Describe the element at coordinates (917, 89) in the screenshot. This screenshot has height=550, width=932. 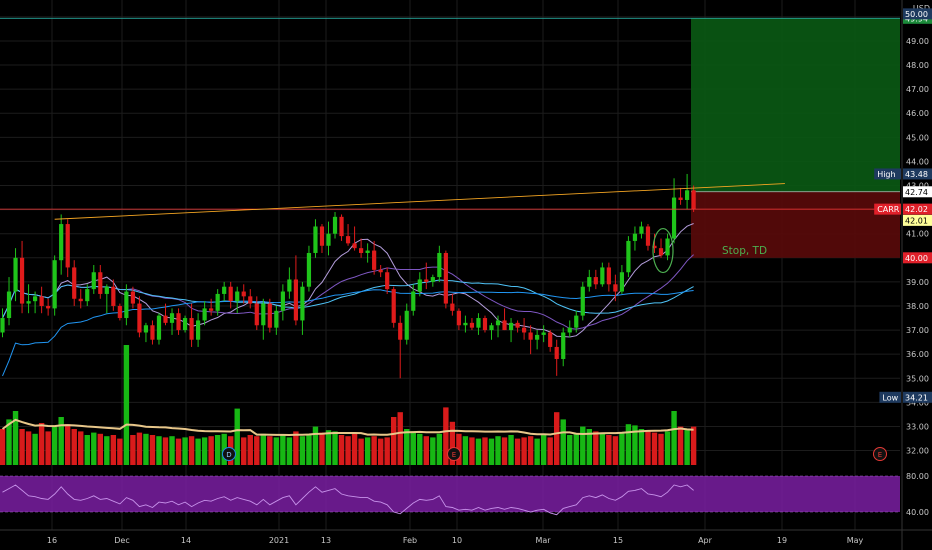
I see `price-tick-label: 47.00` at that location.